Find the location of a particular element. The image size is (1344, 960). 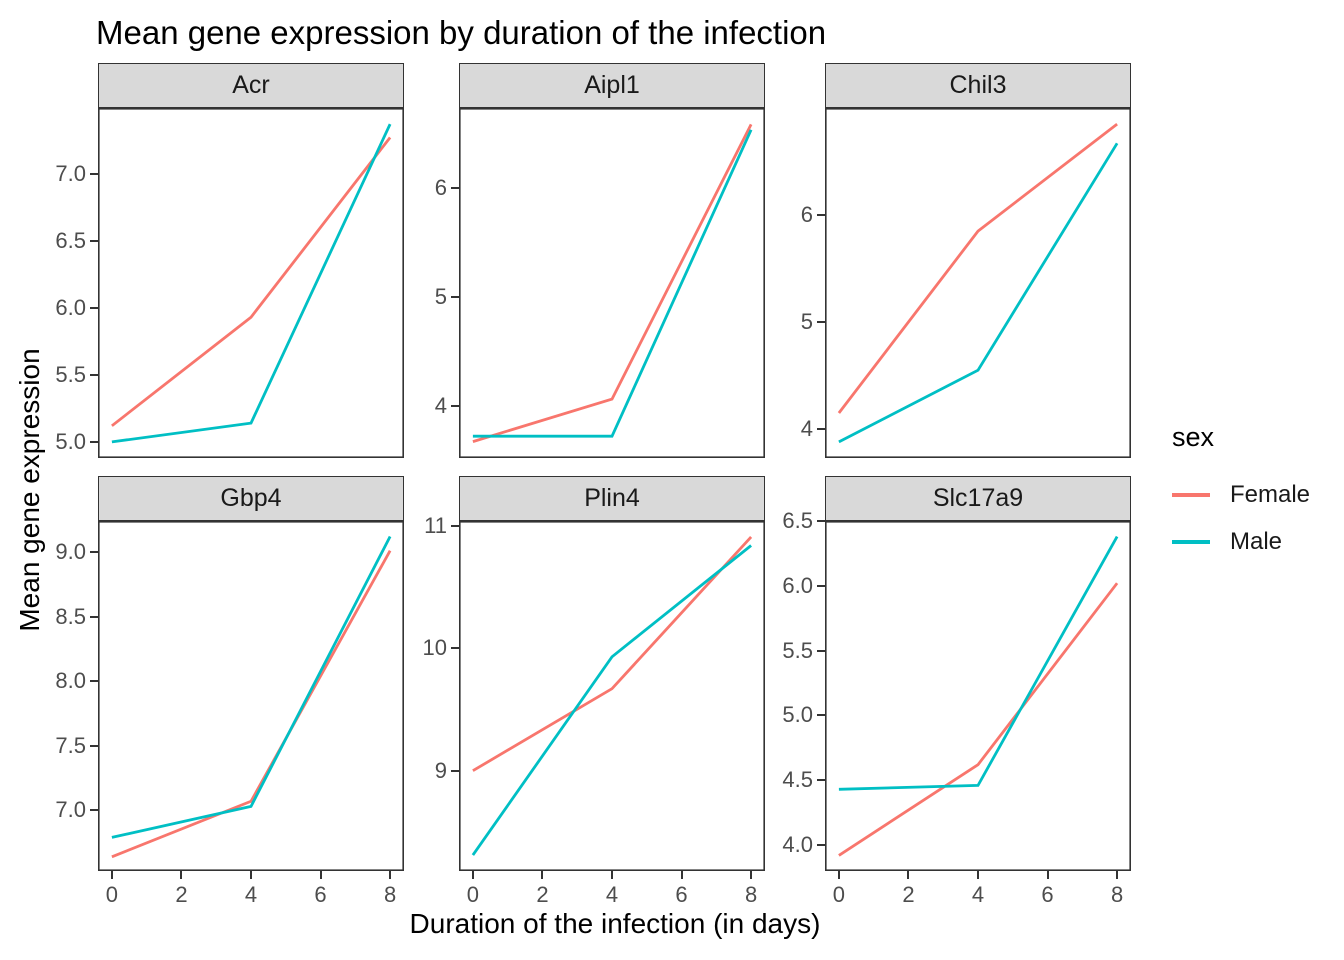

facet-slc17a9: Slc17a9 4.0 4.5 5.0 5.5 6.0 6.5 0 2 4 6 8 is located at coordinates (947, 696).